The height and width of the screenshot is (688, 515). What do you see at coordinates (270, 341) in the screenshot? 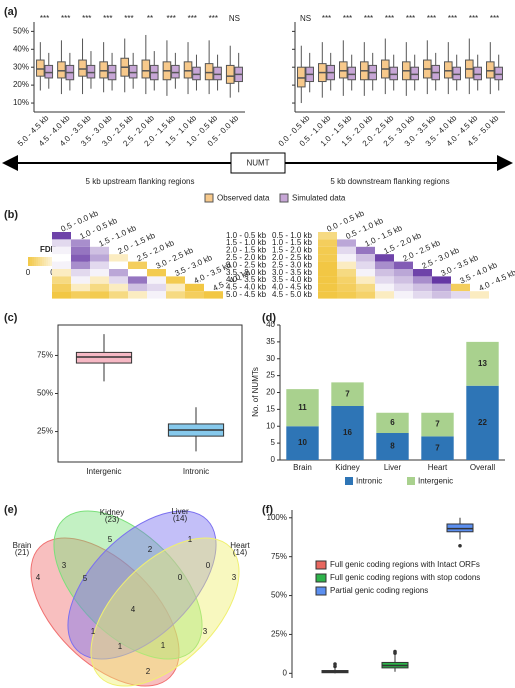
I see `y-tick-label: 35` at bounding box center [270, 341].